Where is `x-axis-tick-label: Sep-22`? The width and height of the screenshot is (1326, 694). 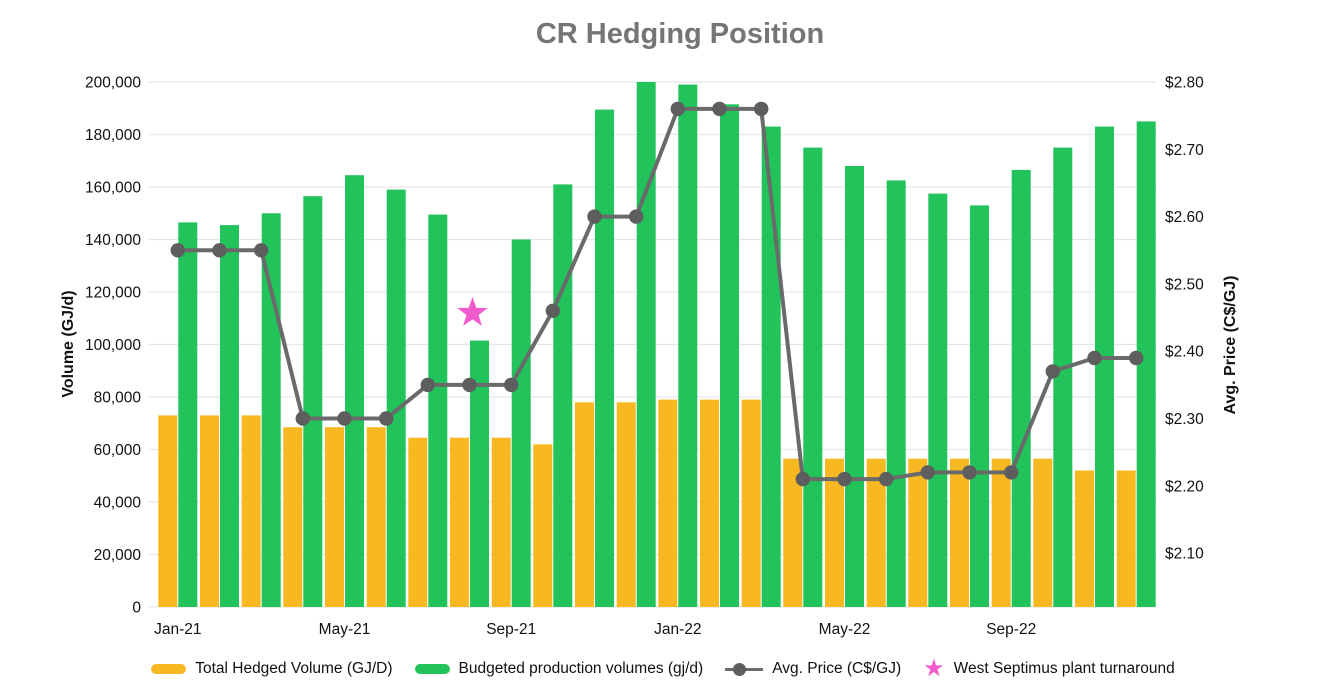 x-axis-tick-label: Sep-22 is located at coordinates (1011, 629).